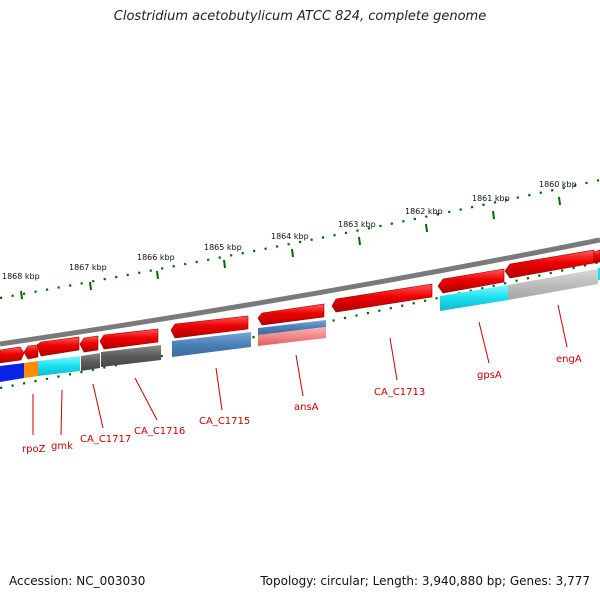 The height and width of the screenshot is (600, 600). Describe the element at coordinates (424, 211) in the screenshot. I see `scale-label-1862: 1862 kbp` at that location.